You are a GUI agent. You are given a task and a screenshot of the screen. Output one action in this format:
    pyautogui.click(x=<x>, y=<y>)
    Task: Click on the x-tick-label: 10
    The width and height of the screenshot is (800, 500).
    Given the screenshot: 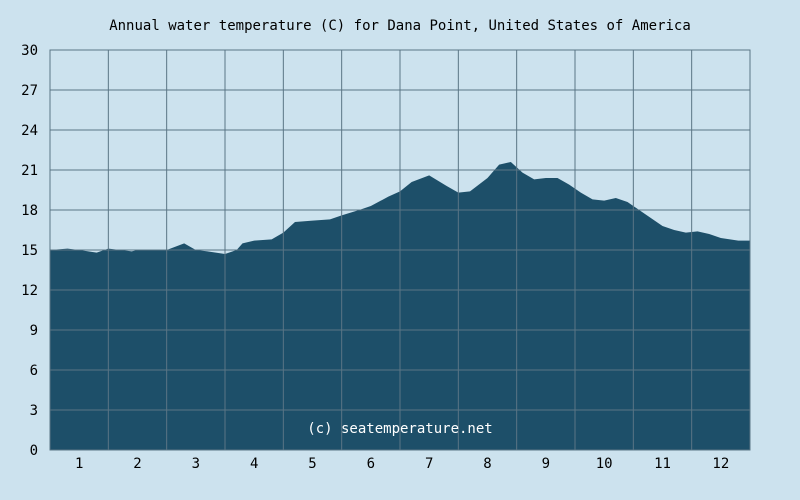 What is the action you would take?
    pyautogui.click(x=604, y=464)
    